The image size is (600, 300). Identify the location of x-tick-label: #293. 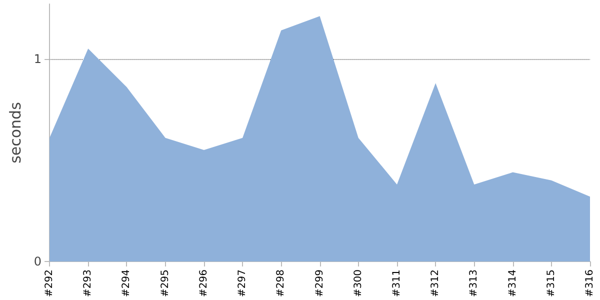
(88, 284).